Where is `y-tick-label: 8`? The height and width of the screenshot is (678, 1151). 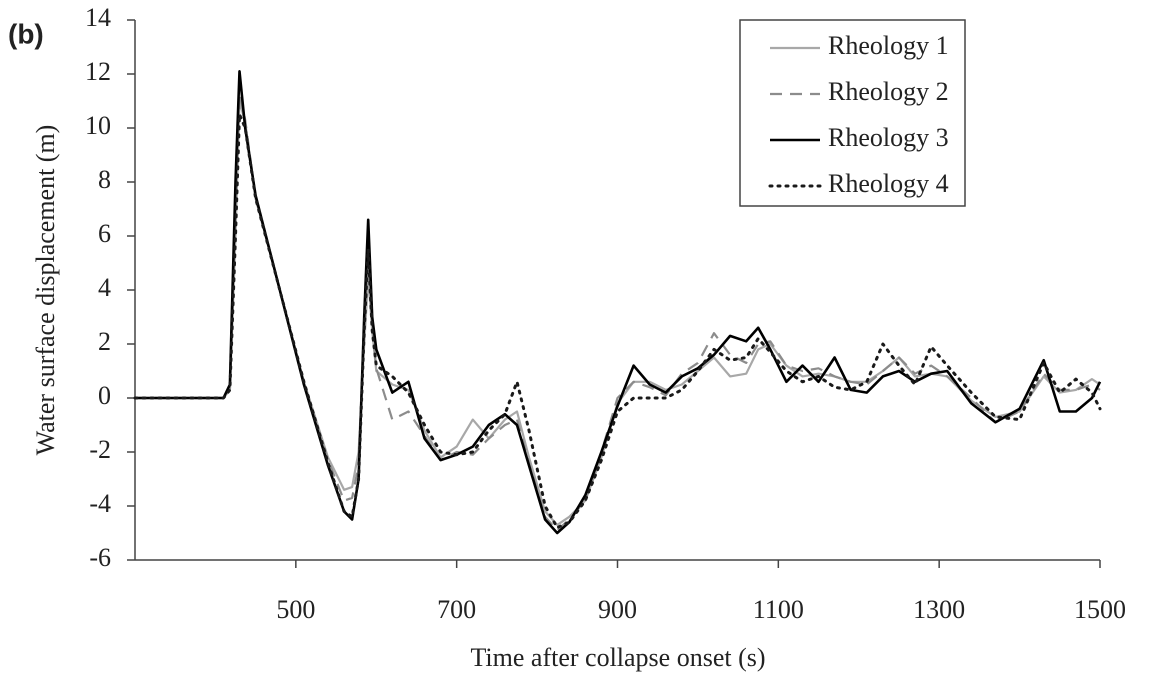
y-tick-label: 8 is located at coordinates (104, 179).